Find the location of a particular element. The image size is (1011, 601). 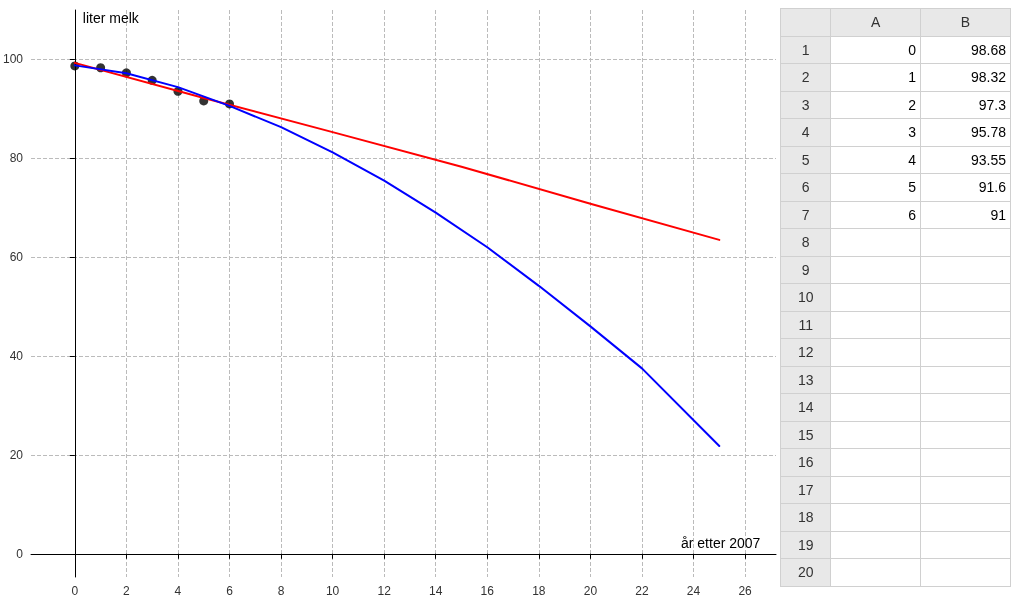

y-axis-title: liter melk is located at coordinates (111, 18).